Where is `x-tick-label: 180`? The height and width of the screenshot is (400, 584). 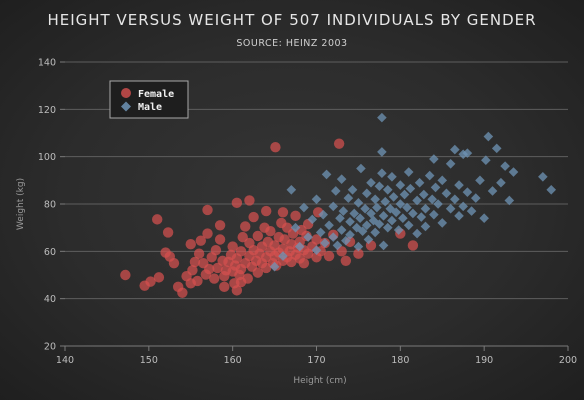 x-tick-label: 180 is located at coordinates (400, 360).